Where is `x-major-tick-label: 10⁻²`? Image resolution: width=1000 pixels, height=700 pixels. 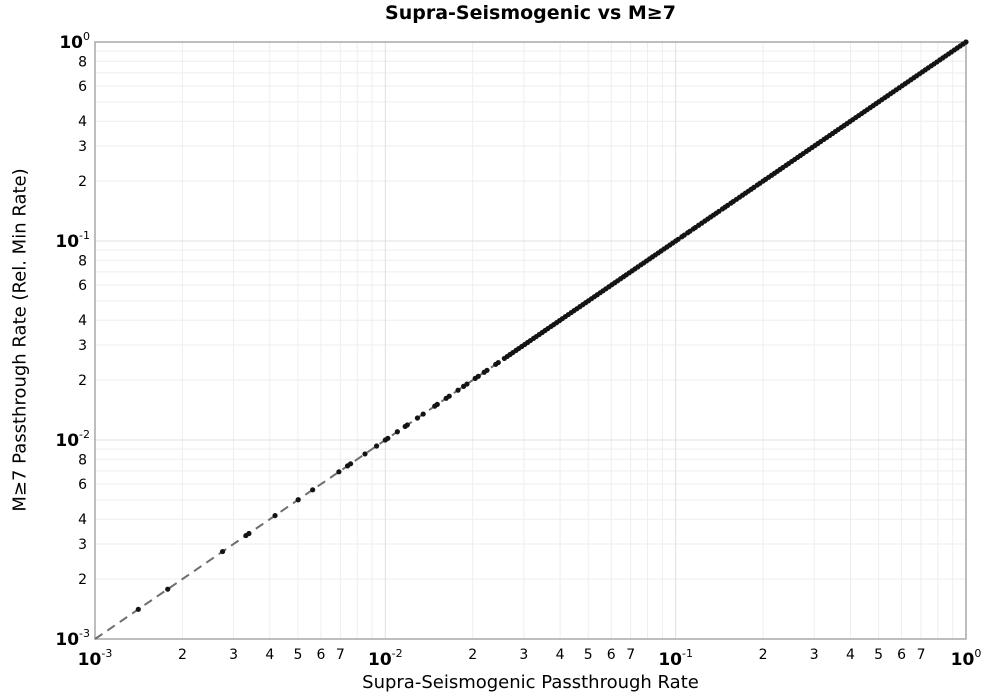
x-major-tick-label: 10⁻² is located at coordinates (385, 658).